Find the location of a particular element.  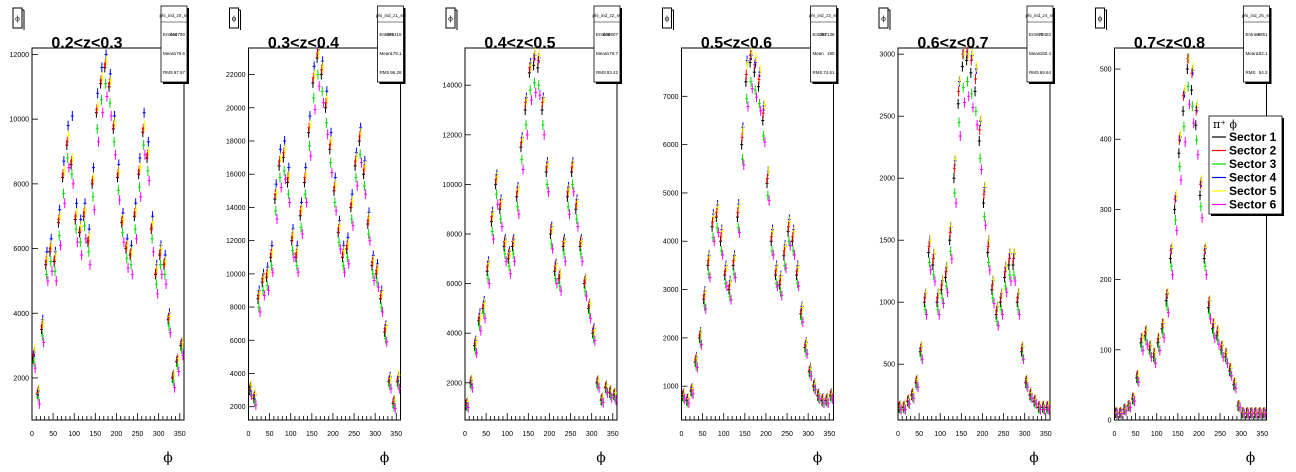

y-tick-label: 2000 is located at coordinates (454, 383).